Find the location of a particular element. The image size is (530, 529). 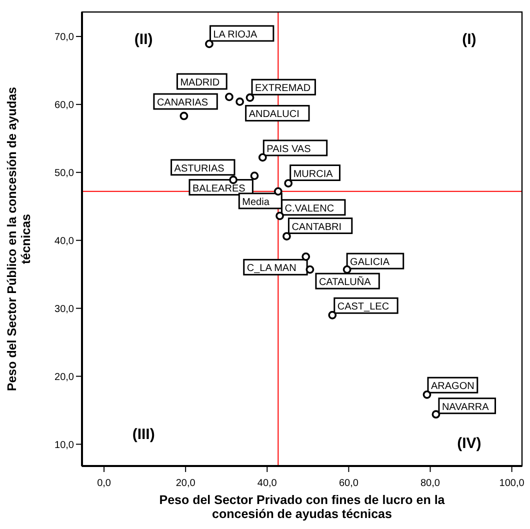

annotation: ASTURIAS is located at coordinates (199, 168).